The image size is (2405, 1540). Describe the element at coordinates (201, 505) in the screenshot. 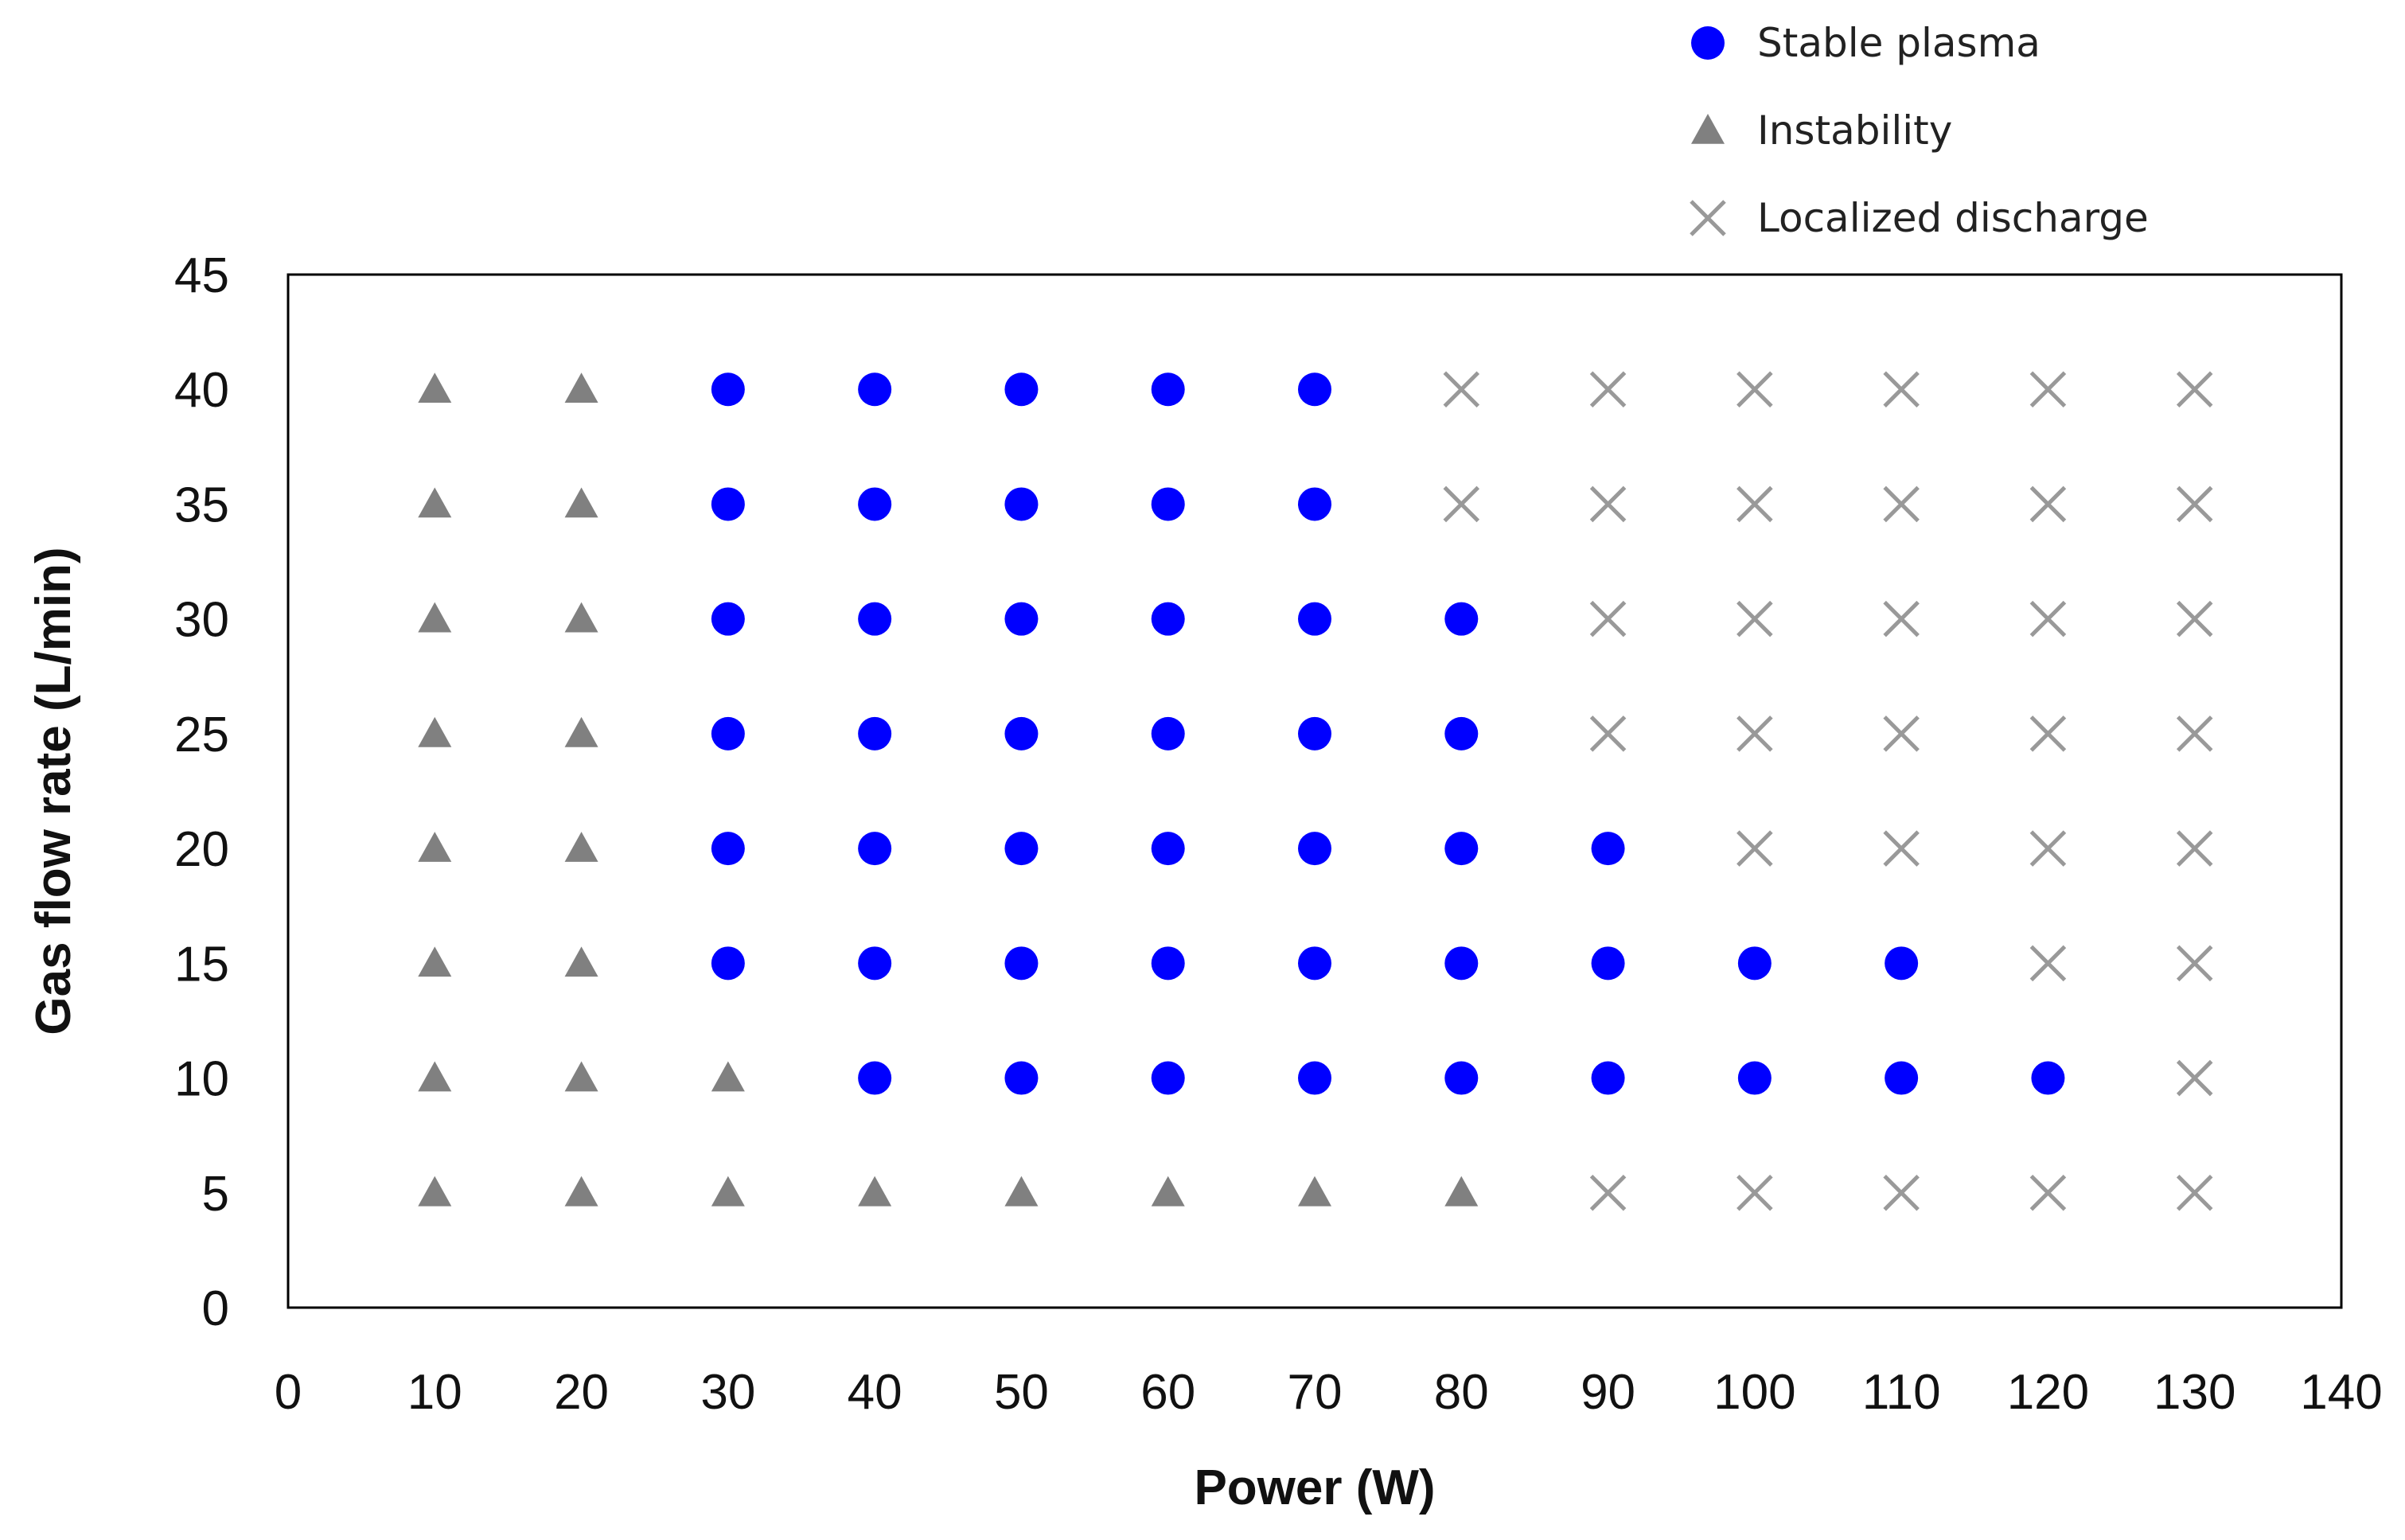

I see `y-tick-label: 35` at that location.